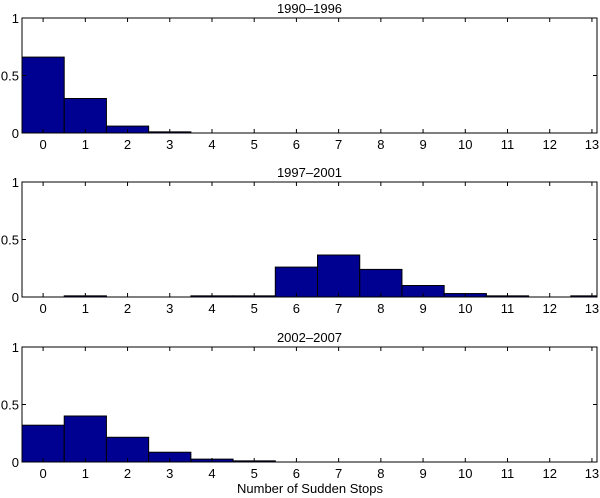 This screenshot has width=600, height=498. Describe the element at coordinates (309, 8) in the screenshot. I see `panel-title: 1990–1996` at that location.